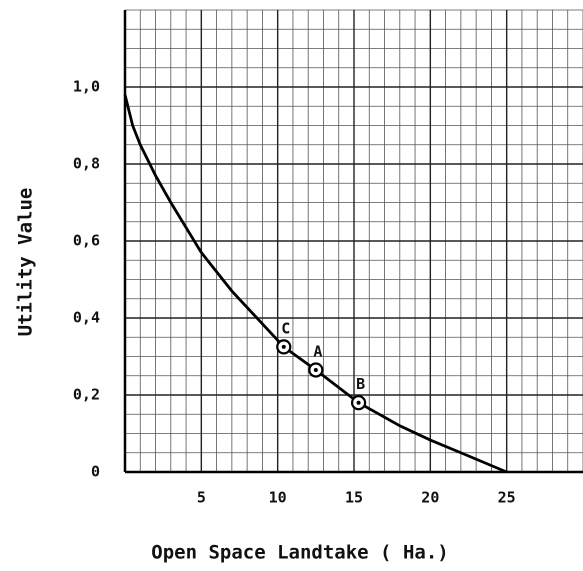  Describe the element at coordinates (299, 553) in the screenshot. I see `x-axis-label: Open Space Landtake ( Ha.)` at that location.